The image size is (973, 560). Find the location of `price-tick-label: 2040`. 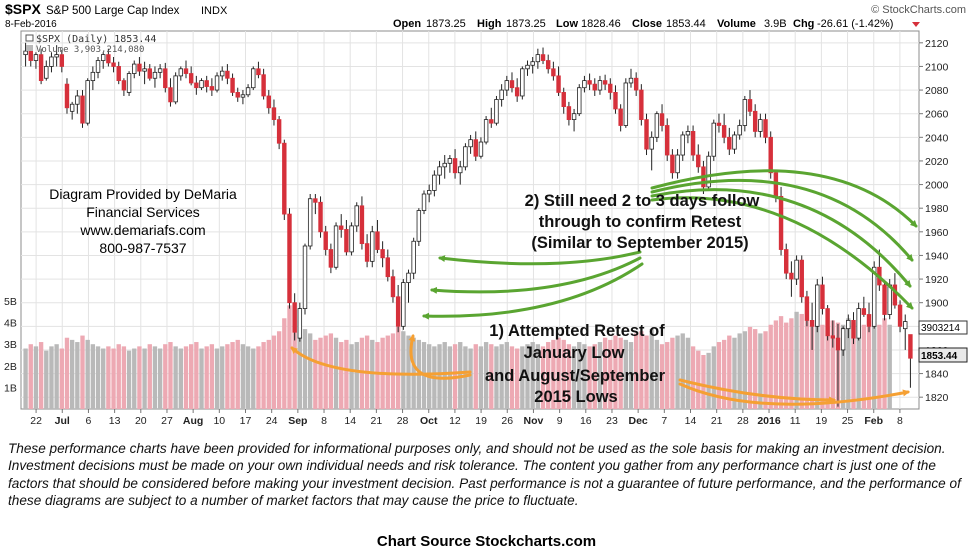

price-tick-label: 2040 is located at coordinates (937, 138).